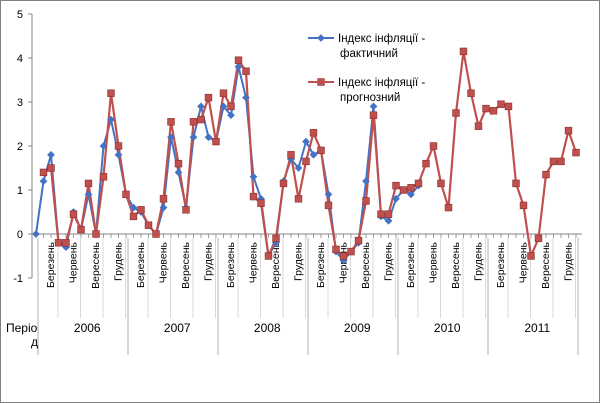  What do you see at coordinates (34, 342) in the screenshot?
I see `x-axis-title-line2: д` at bounding box center [34, 342].